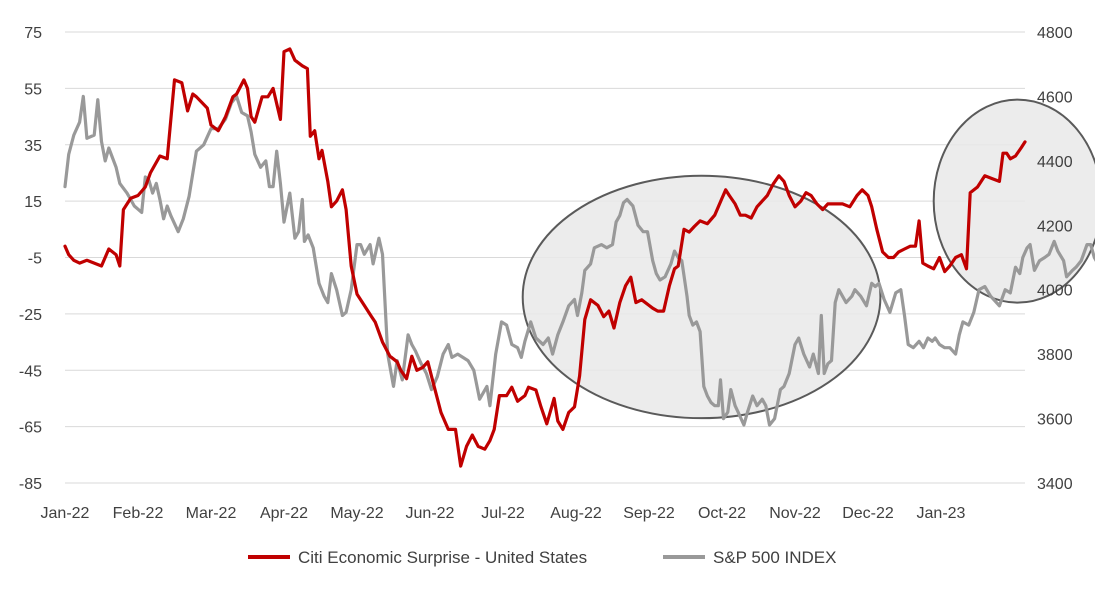 The width and height of the screenshot is (1095, 591). Describe the element at coordinates (138, 513) in the screenshot. I see `x-tick-label: Feb-22` at that location.